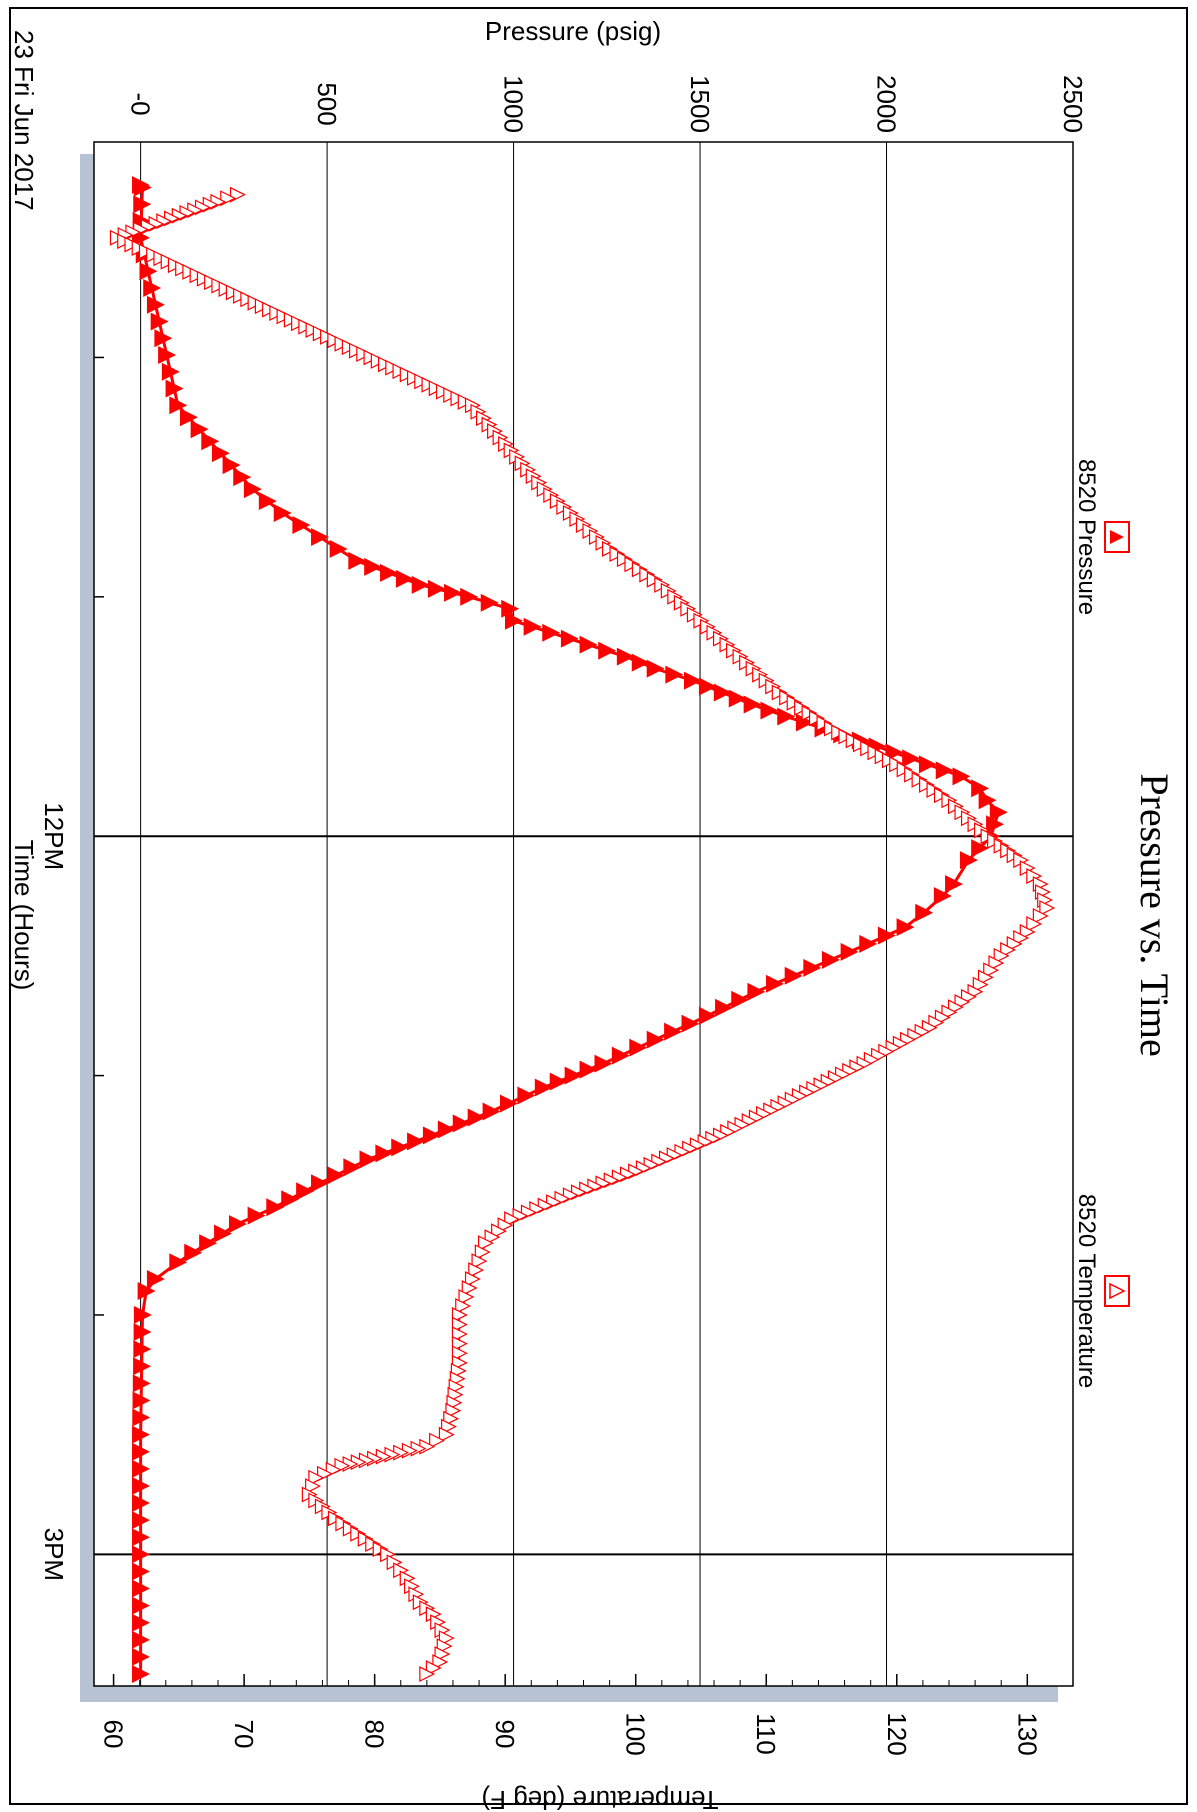  Describe the element at coordinates (766, 1733) in the screenshot. I see `temperature-tick-label: 110` at that location.